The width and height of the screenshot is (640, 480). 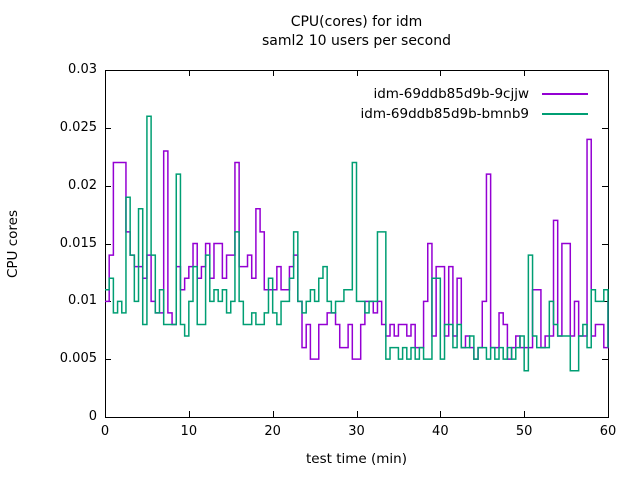 I want to click on x-axis-label: test time (min), so click(x=356, y=459).